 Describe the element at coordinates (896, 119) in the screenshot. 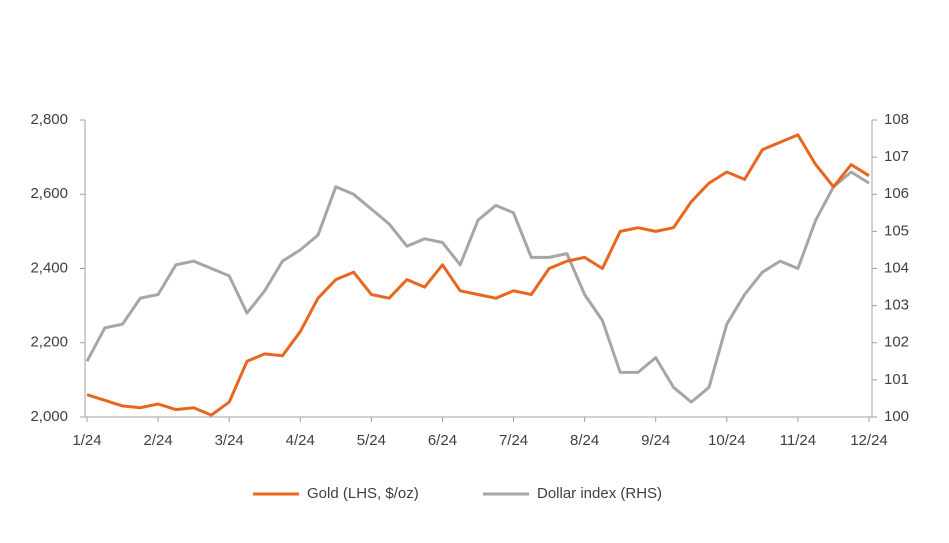

I see `y2-tick-label: 108` at that location.